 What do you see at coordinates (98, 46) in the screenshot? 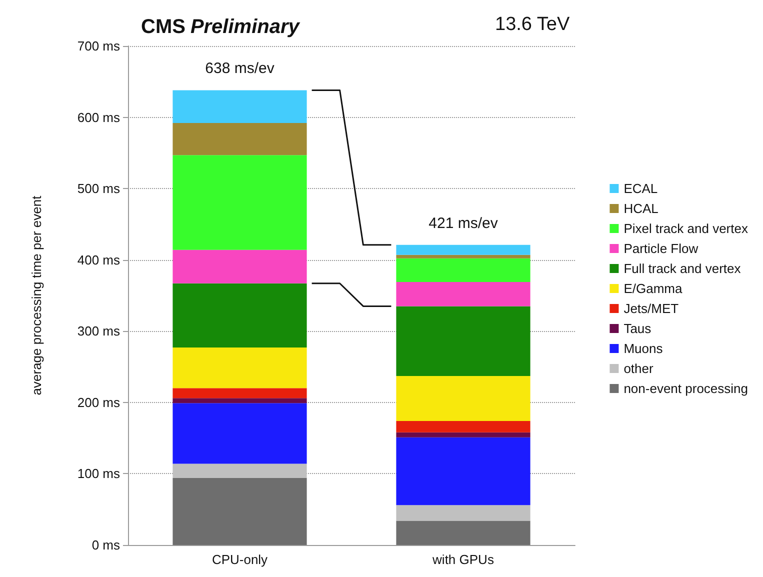
I see `y-tick-label: 700 ms` at bounding box center [98, 46].